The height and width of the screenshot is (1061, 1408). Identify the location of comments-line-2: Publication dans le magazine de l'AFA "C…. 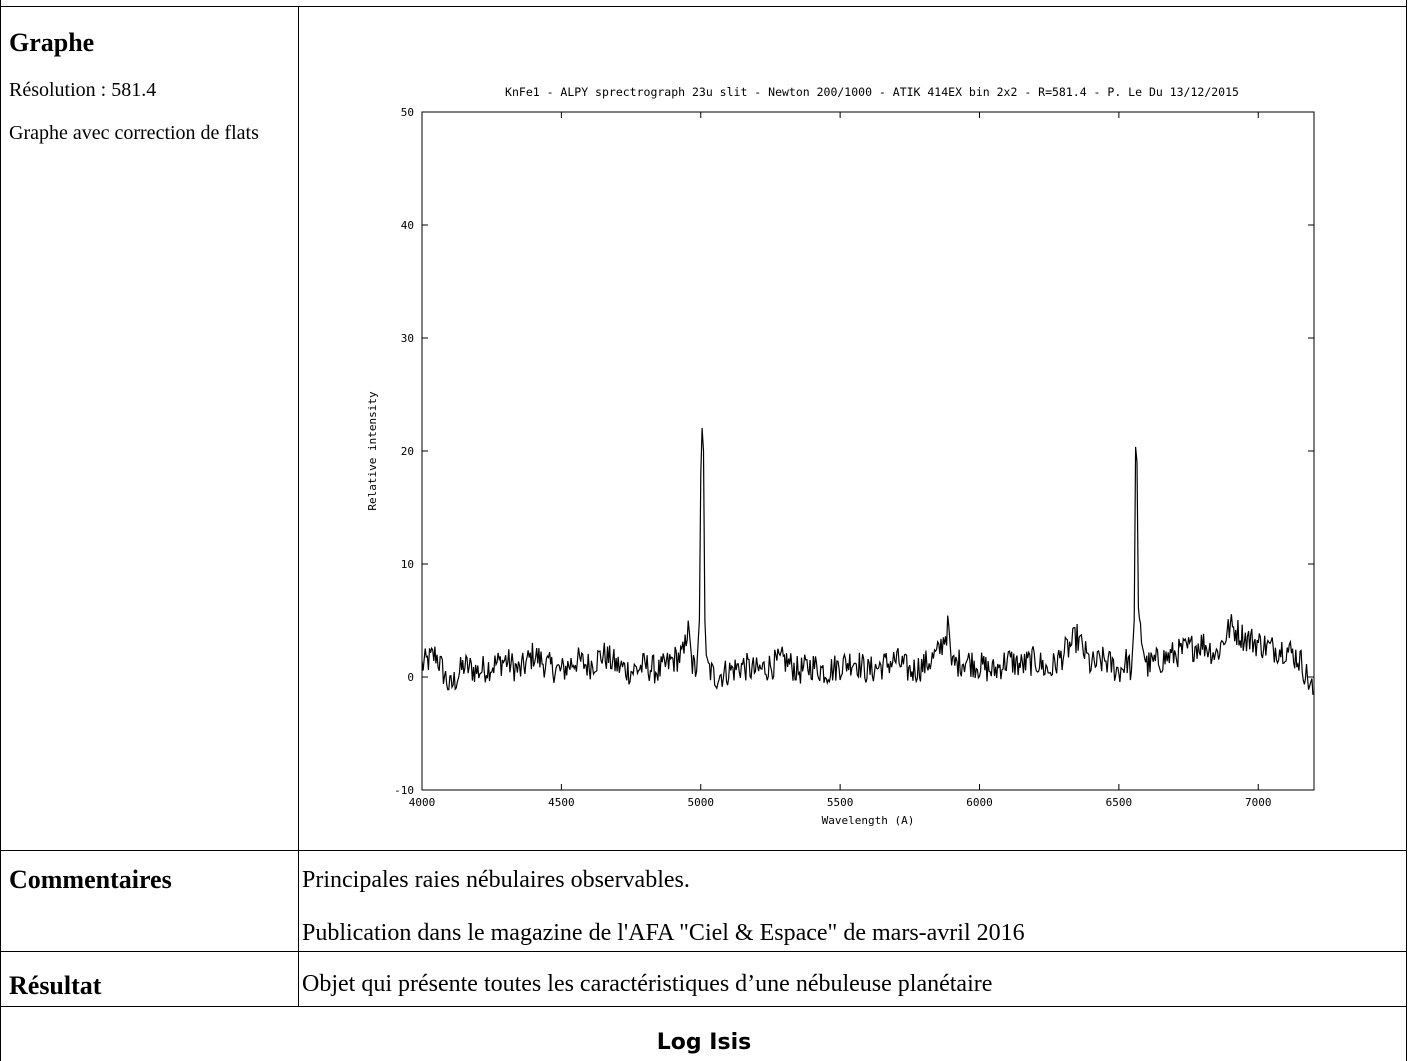
(663, 933).